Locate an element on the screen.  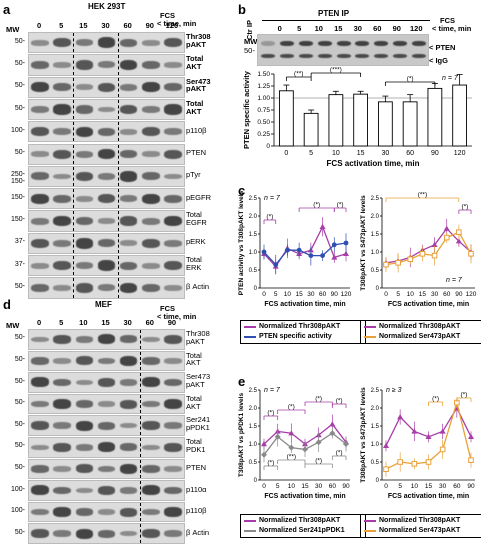
row-label-line1: pEGFR is located at coordinates (199, 197).